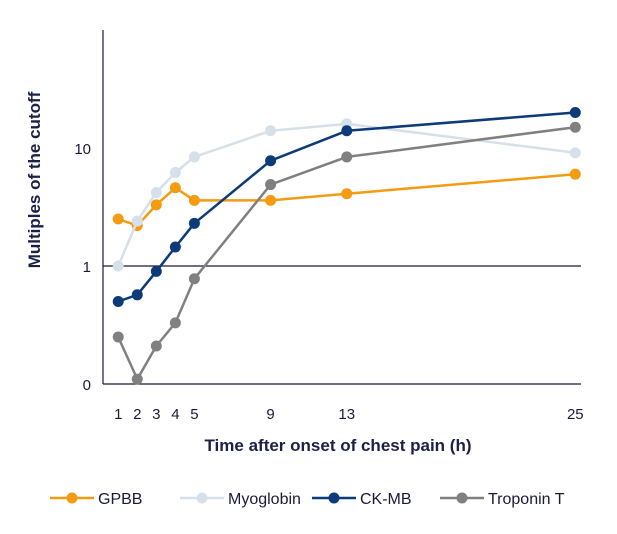  I want to click on x-tick-label: 13, so click(346, 414).